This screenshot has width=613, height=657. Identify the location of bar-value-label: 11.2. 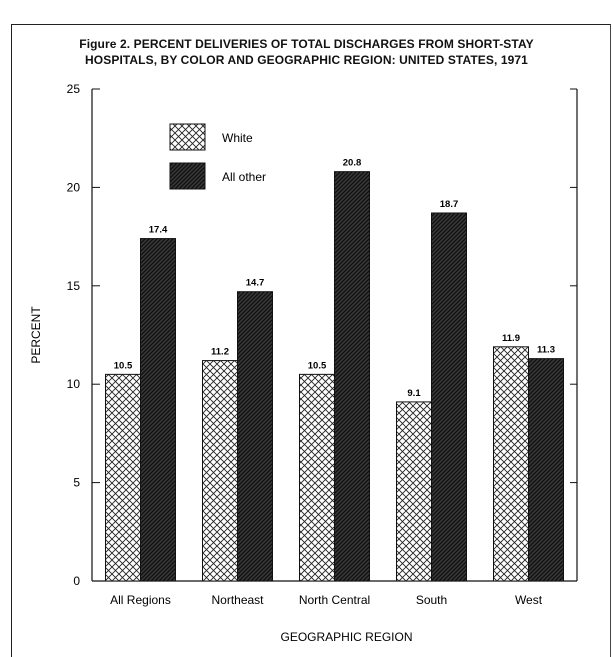
(220, 352).